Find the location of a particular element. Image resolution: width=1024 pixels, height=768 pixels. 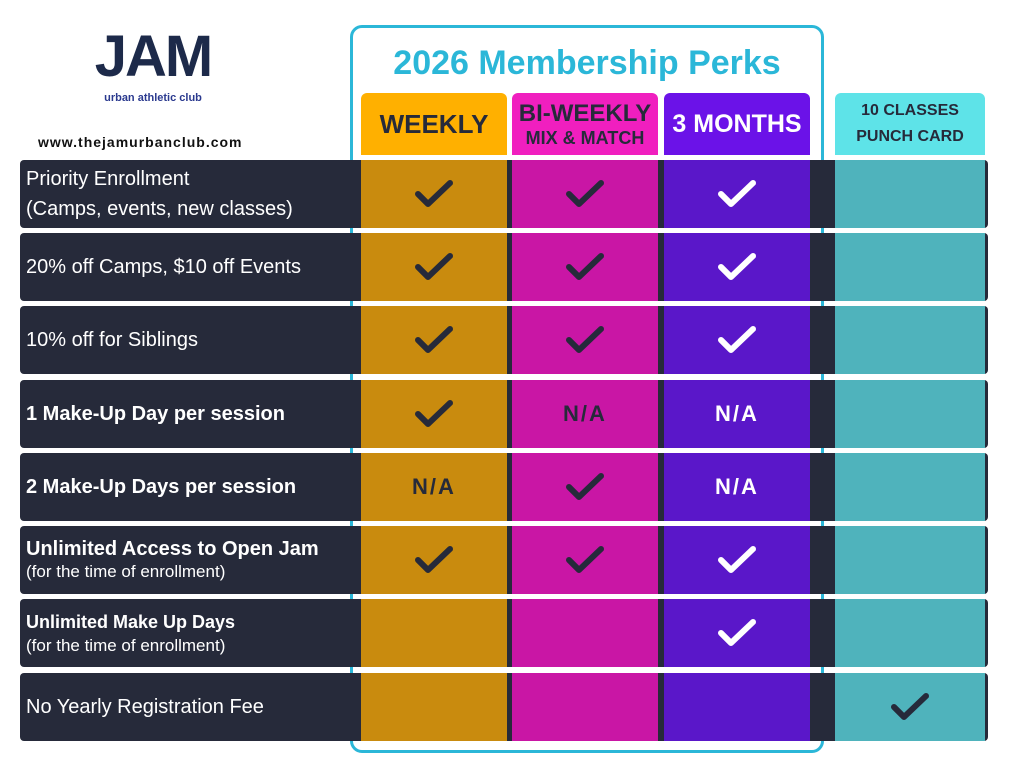

header-text: WEEKLY is located at coordinates (434, 123).